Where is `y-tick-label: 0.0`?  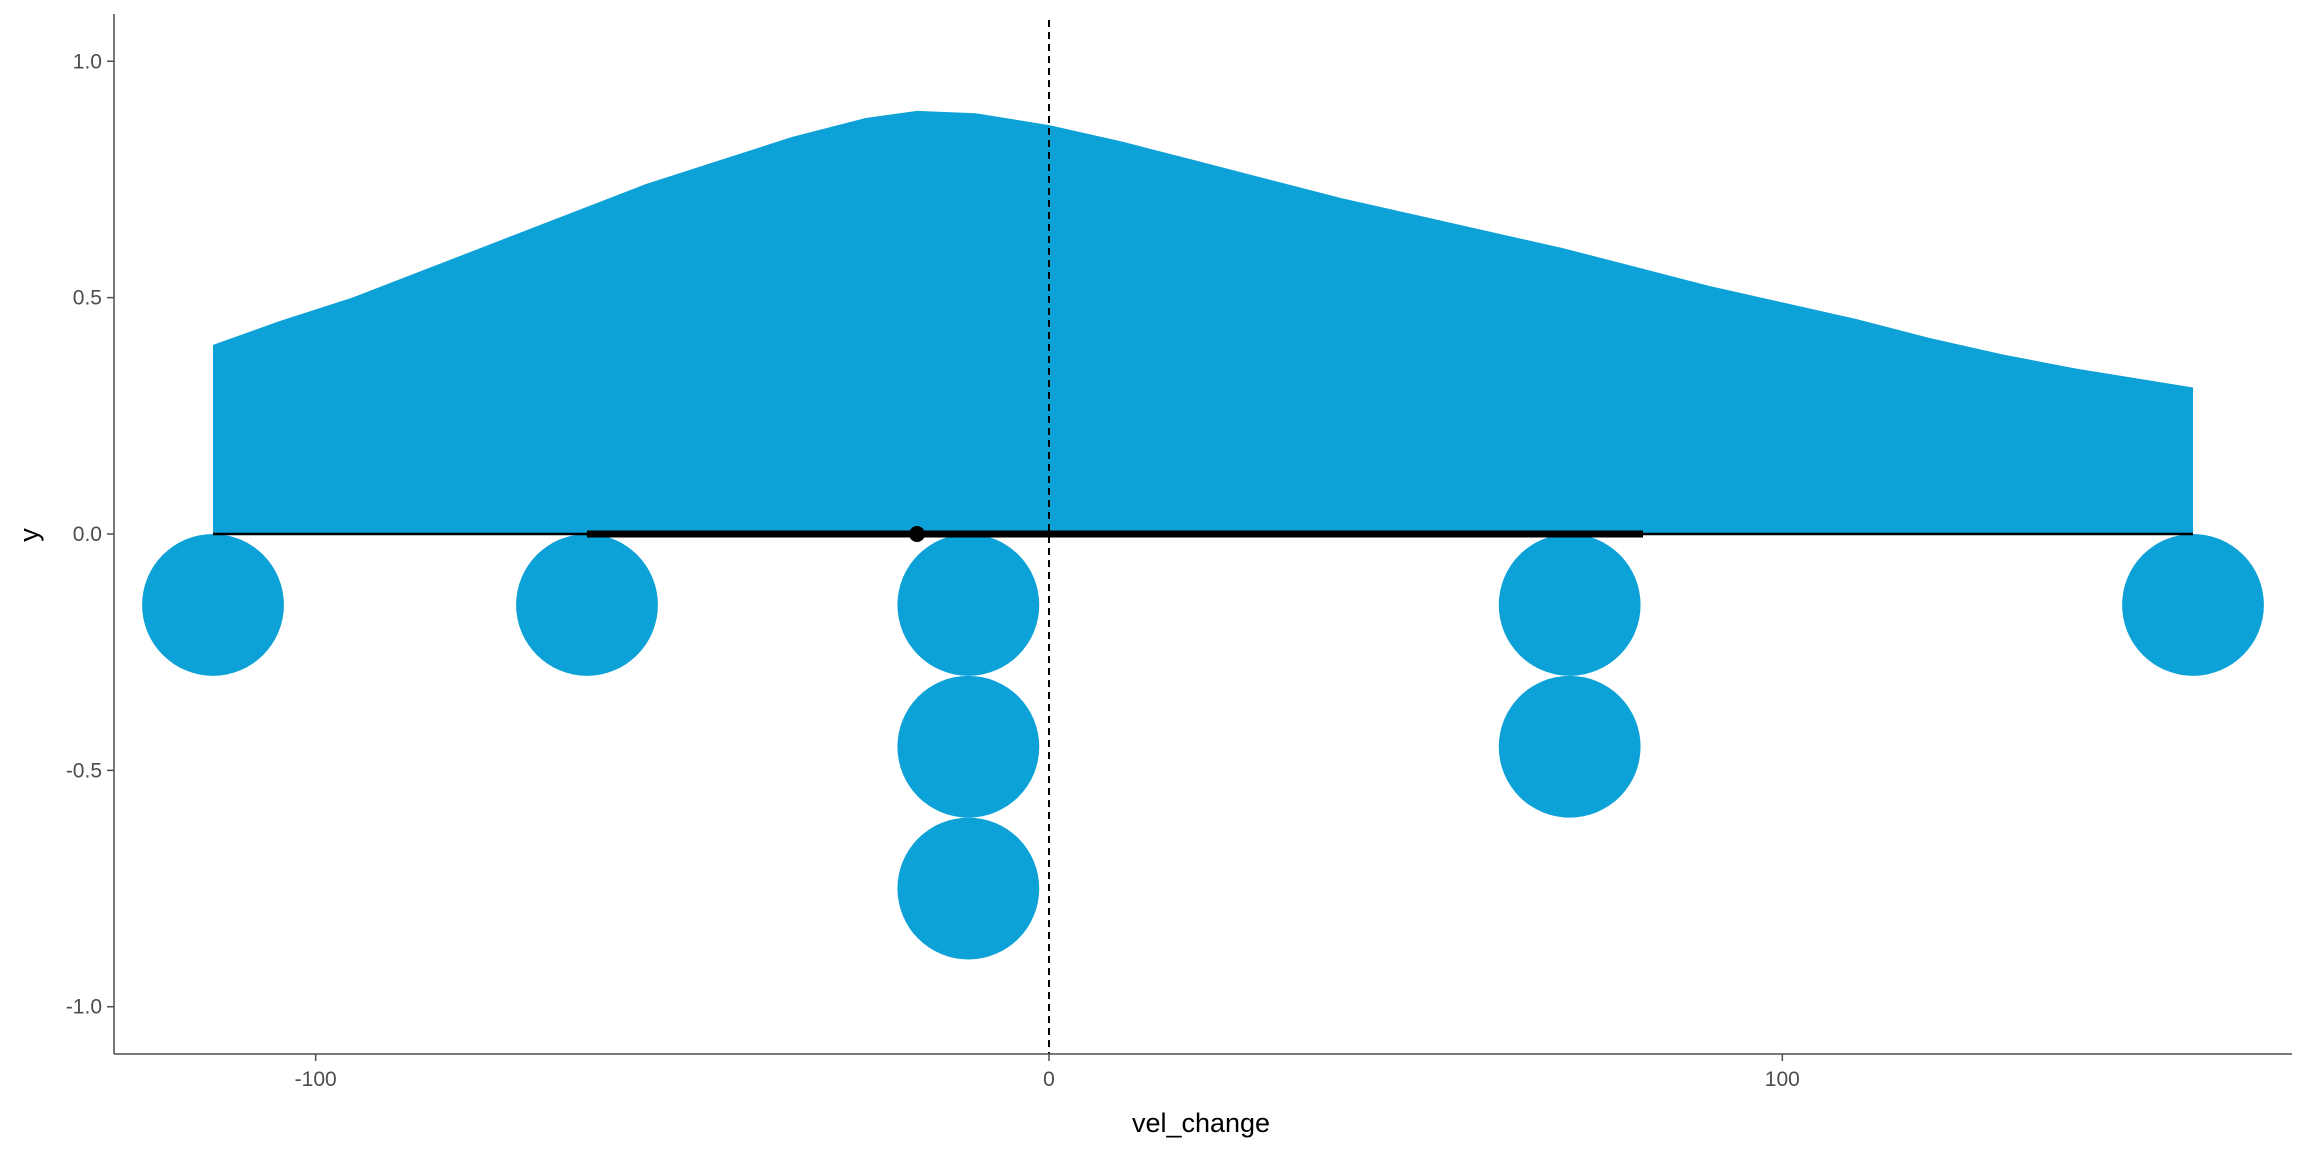
y-tick-label: 0.0 is located at coordinates (87, 534).